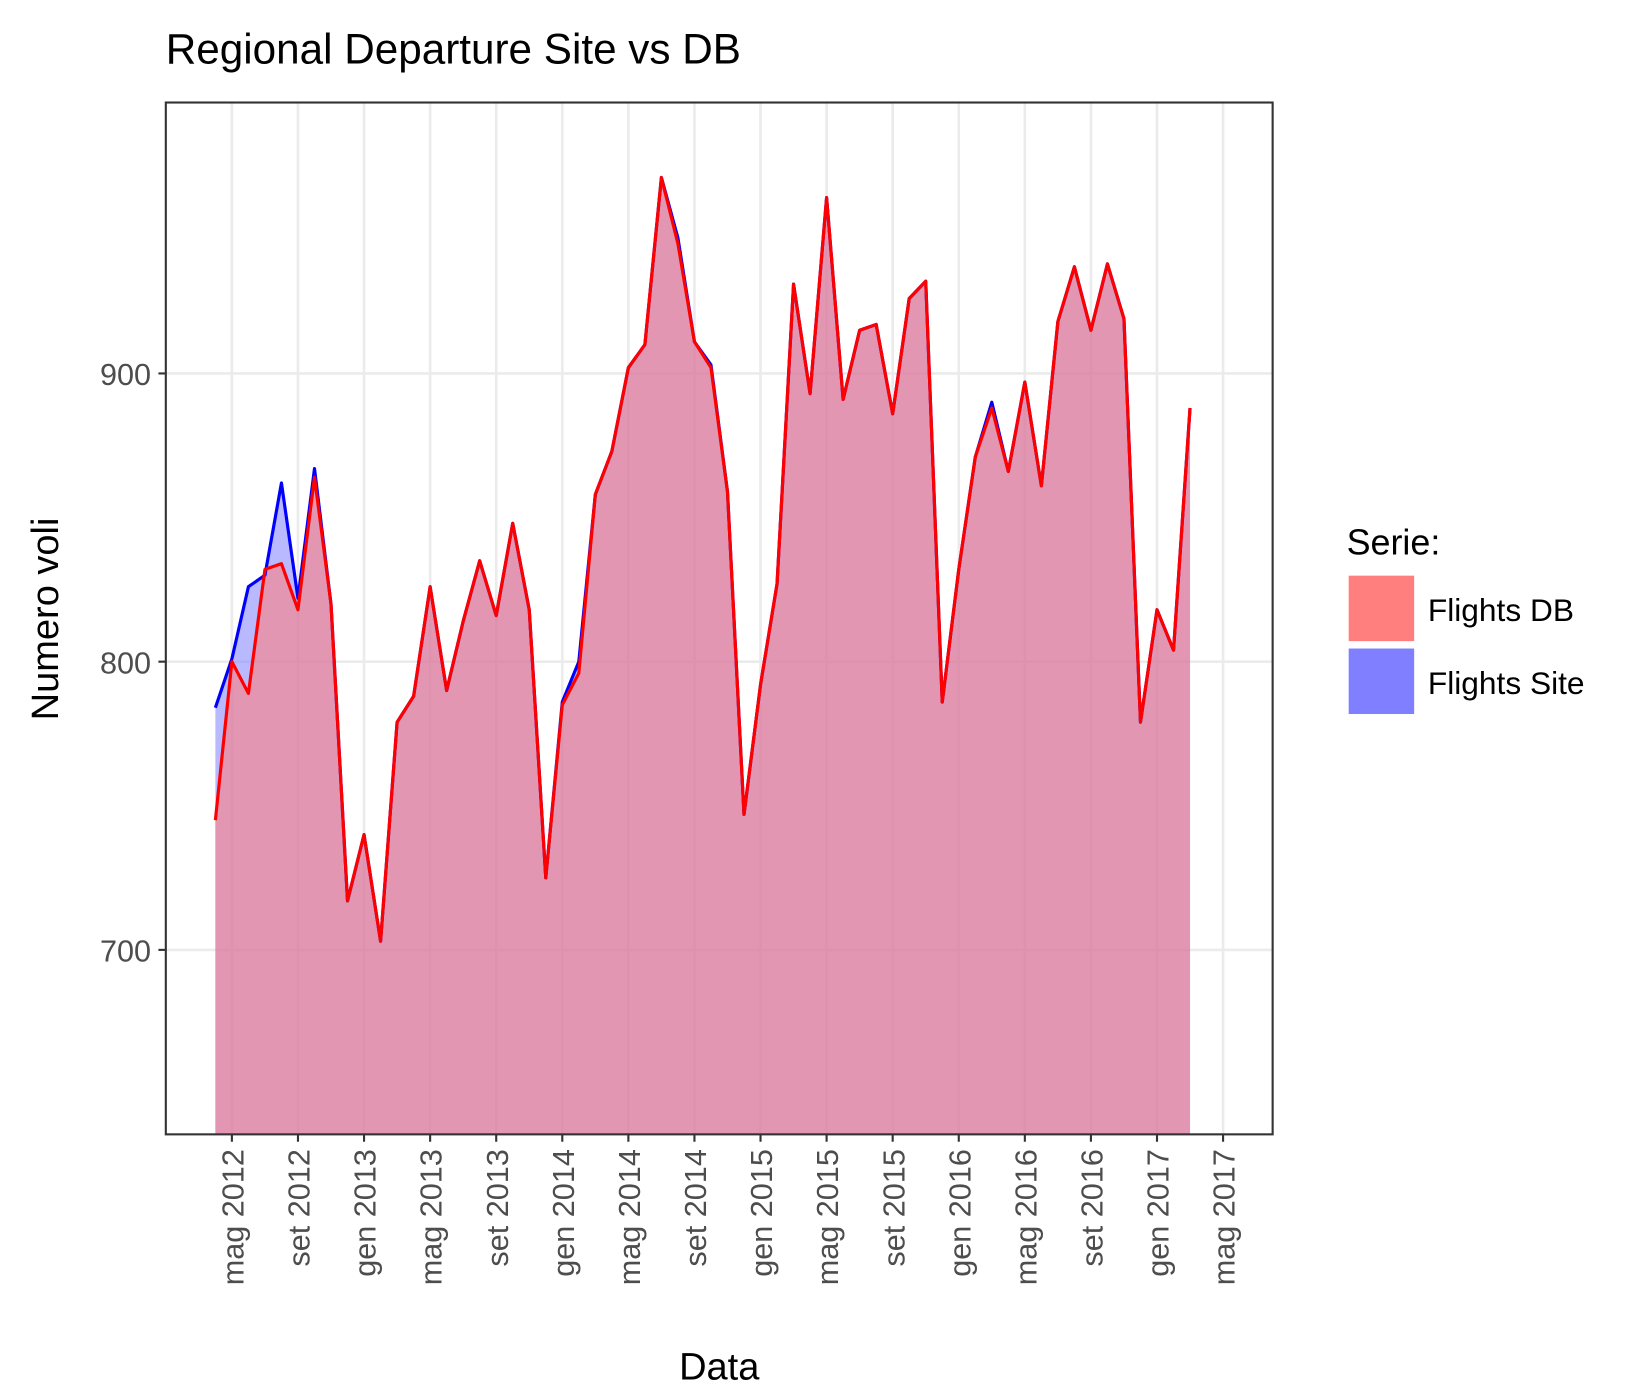 The width and height of the screenshot is (1637, 1390). What do you see at coordinates (762, 1213) in the screenshot?
I see `x-tick-label: gen 2015` at bounding box center [762, 1213].